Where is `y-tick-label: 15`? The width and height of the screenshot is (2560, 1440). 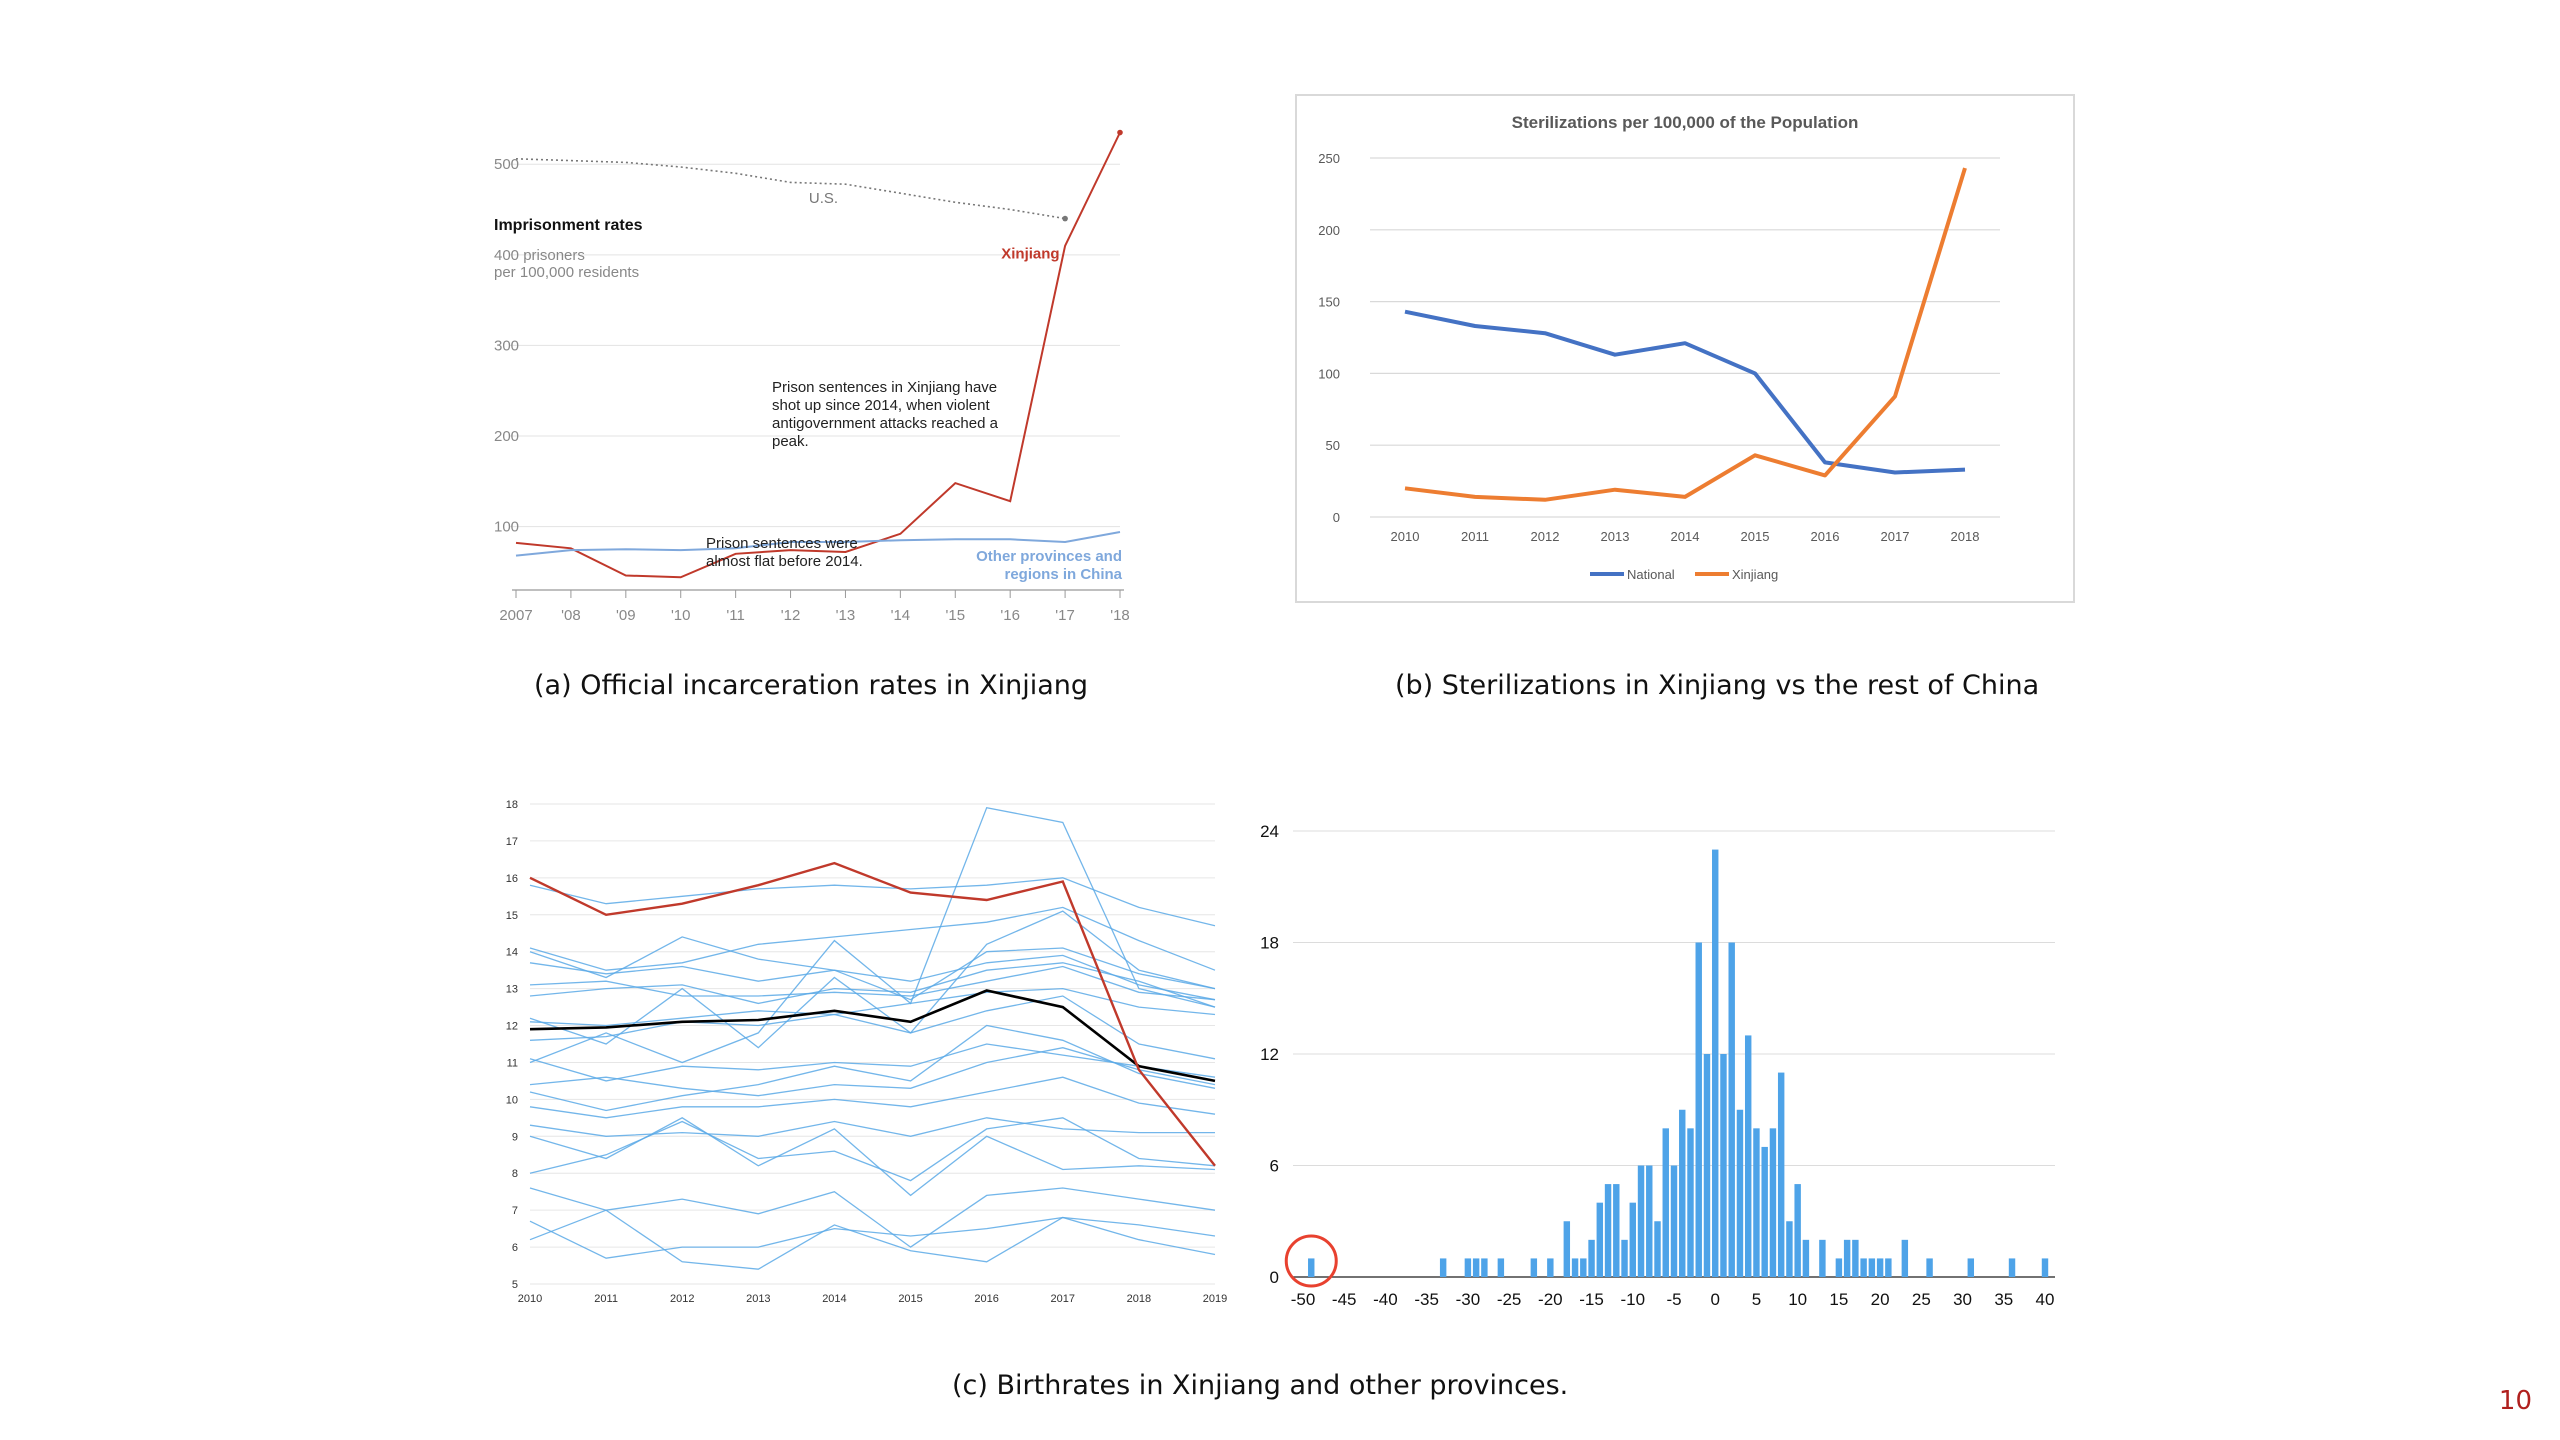 y-tick-label: 15 is located at coordinates (512, 916).